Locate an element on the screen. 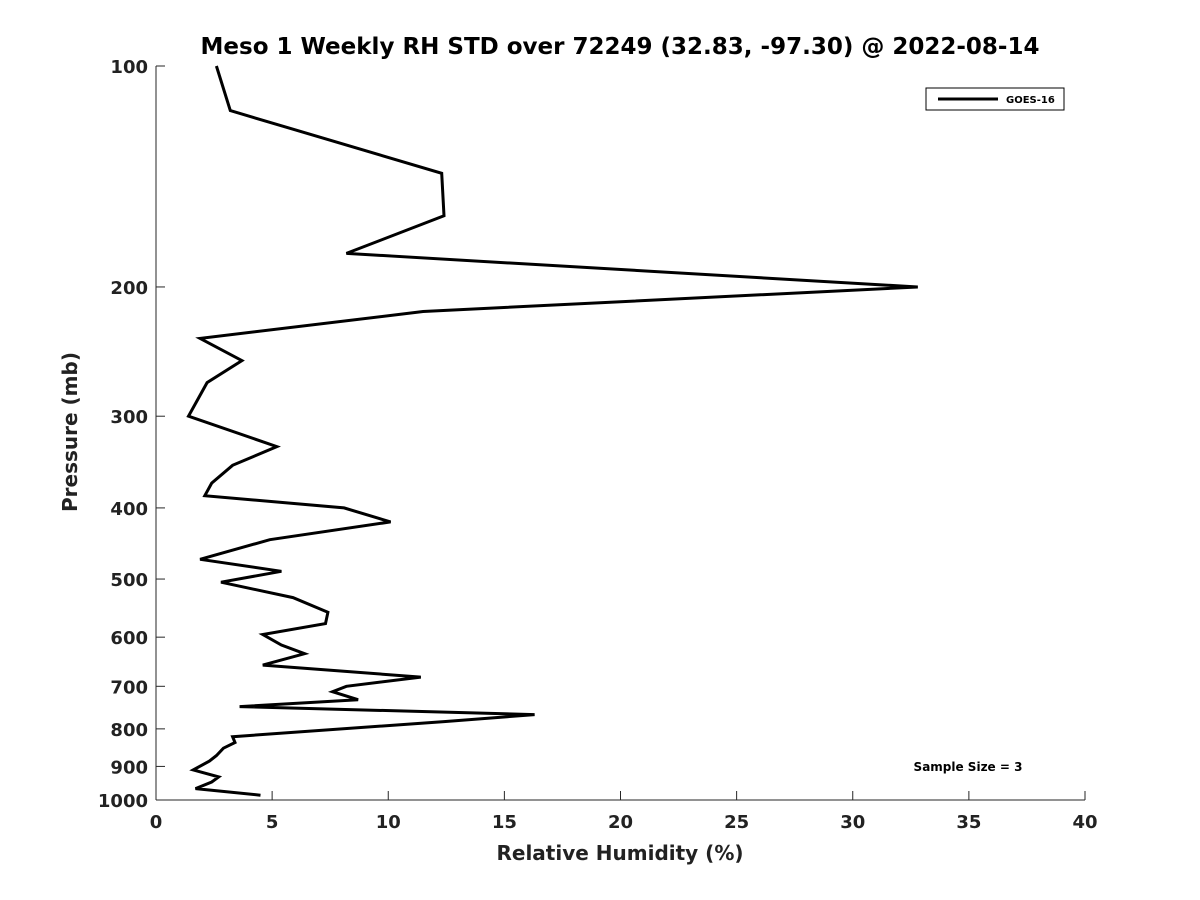 The image size is (1200, 900). x-tick-label: 5 is located at coordinates (272, 822).